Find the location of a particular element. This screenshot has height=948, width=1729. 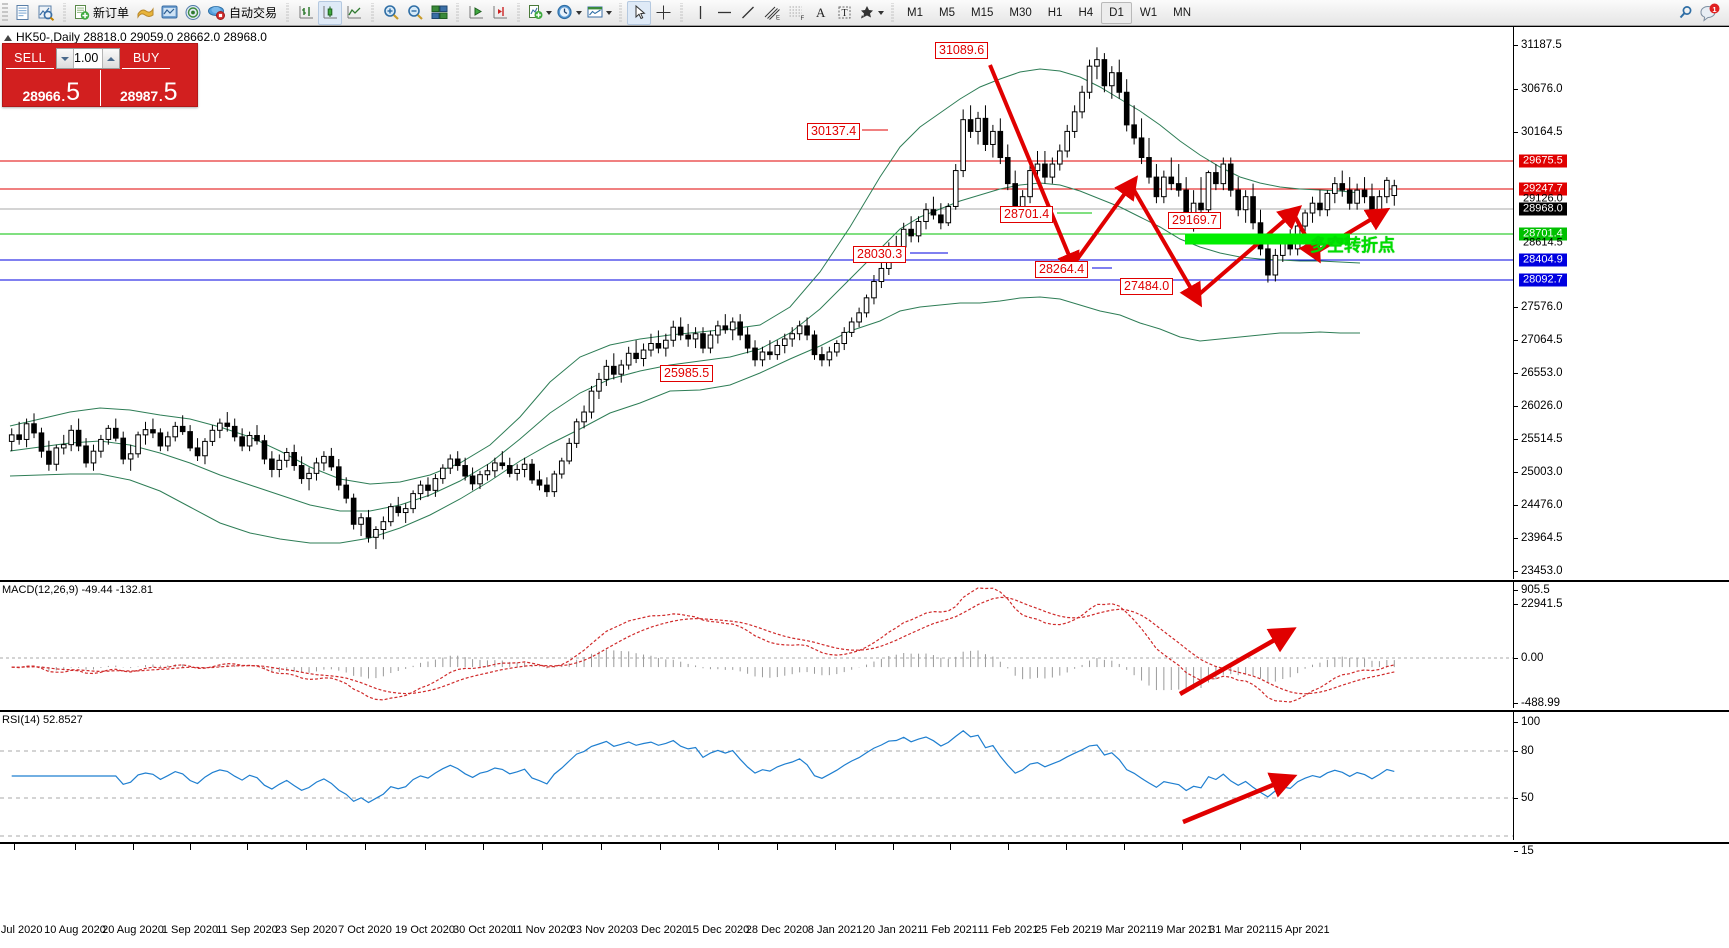

volume-increment-button is located at coordinates (111, 58).